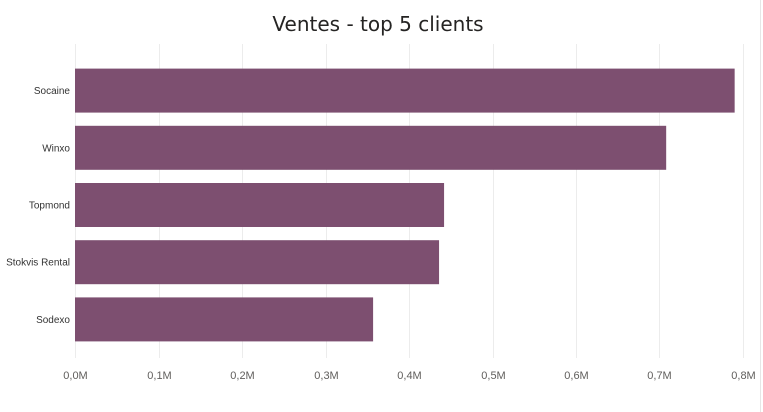 This screenshot has width=763, height=412. Describe the element at coordinates (52, 91) in the screenshot. I see `category-label: Socaine` at that location.